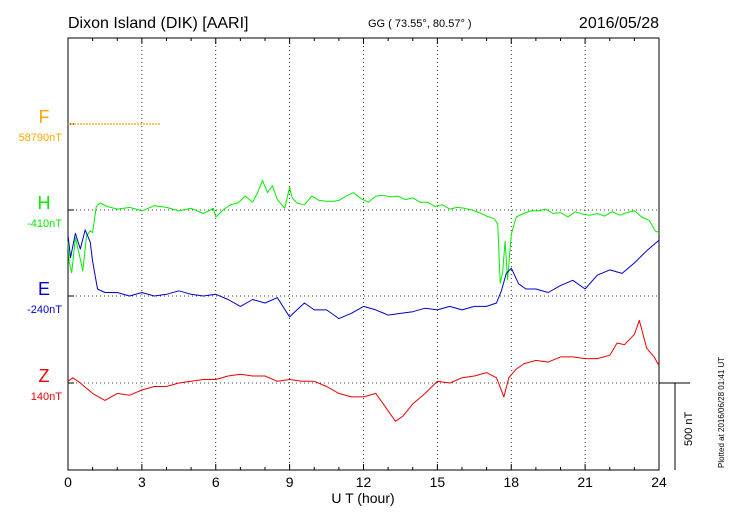 This screenshot has width=730, height=520. Describe the element at coordinates (438, 482) in the screenshot. I see `x-tick-label: 15` at that location.